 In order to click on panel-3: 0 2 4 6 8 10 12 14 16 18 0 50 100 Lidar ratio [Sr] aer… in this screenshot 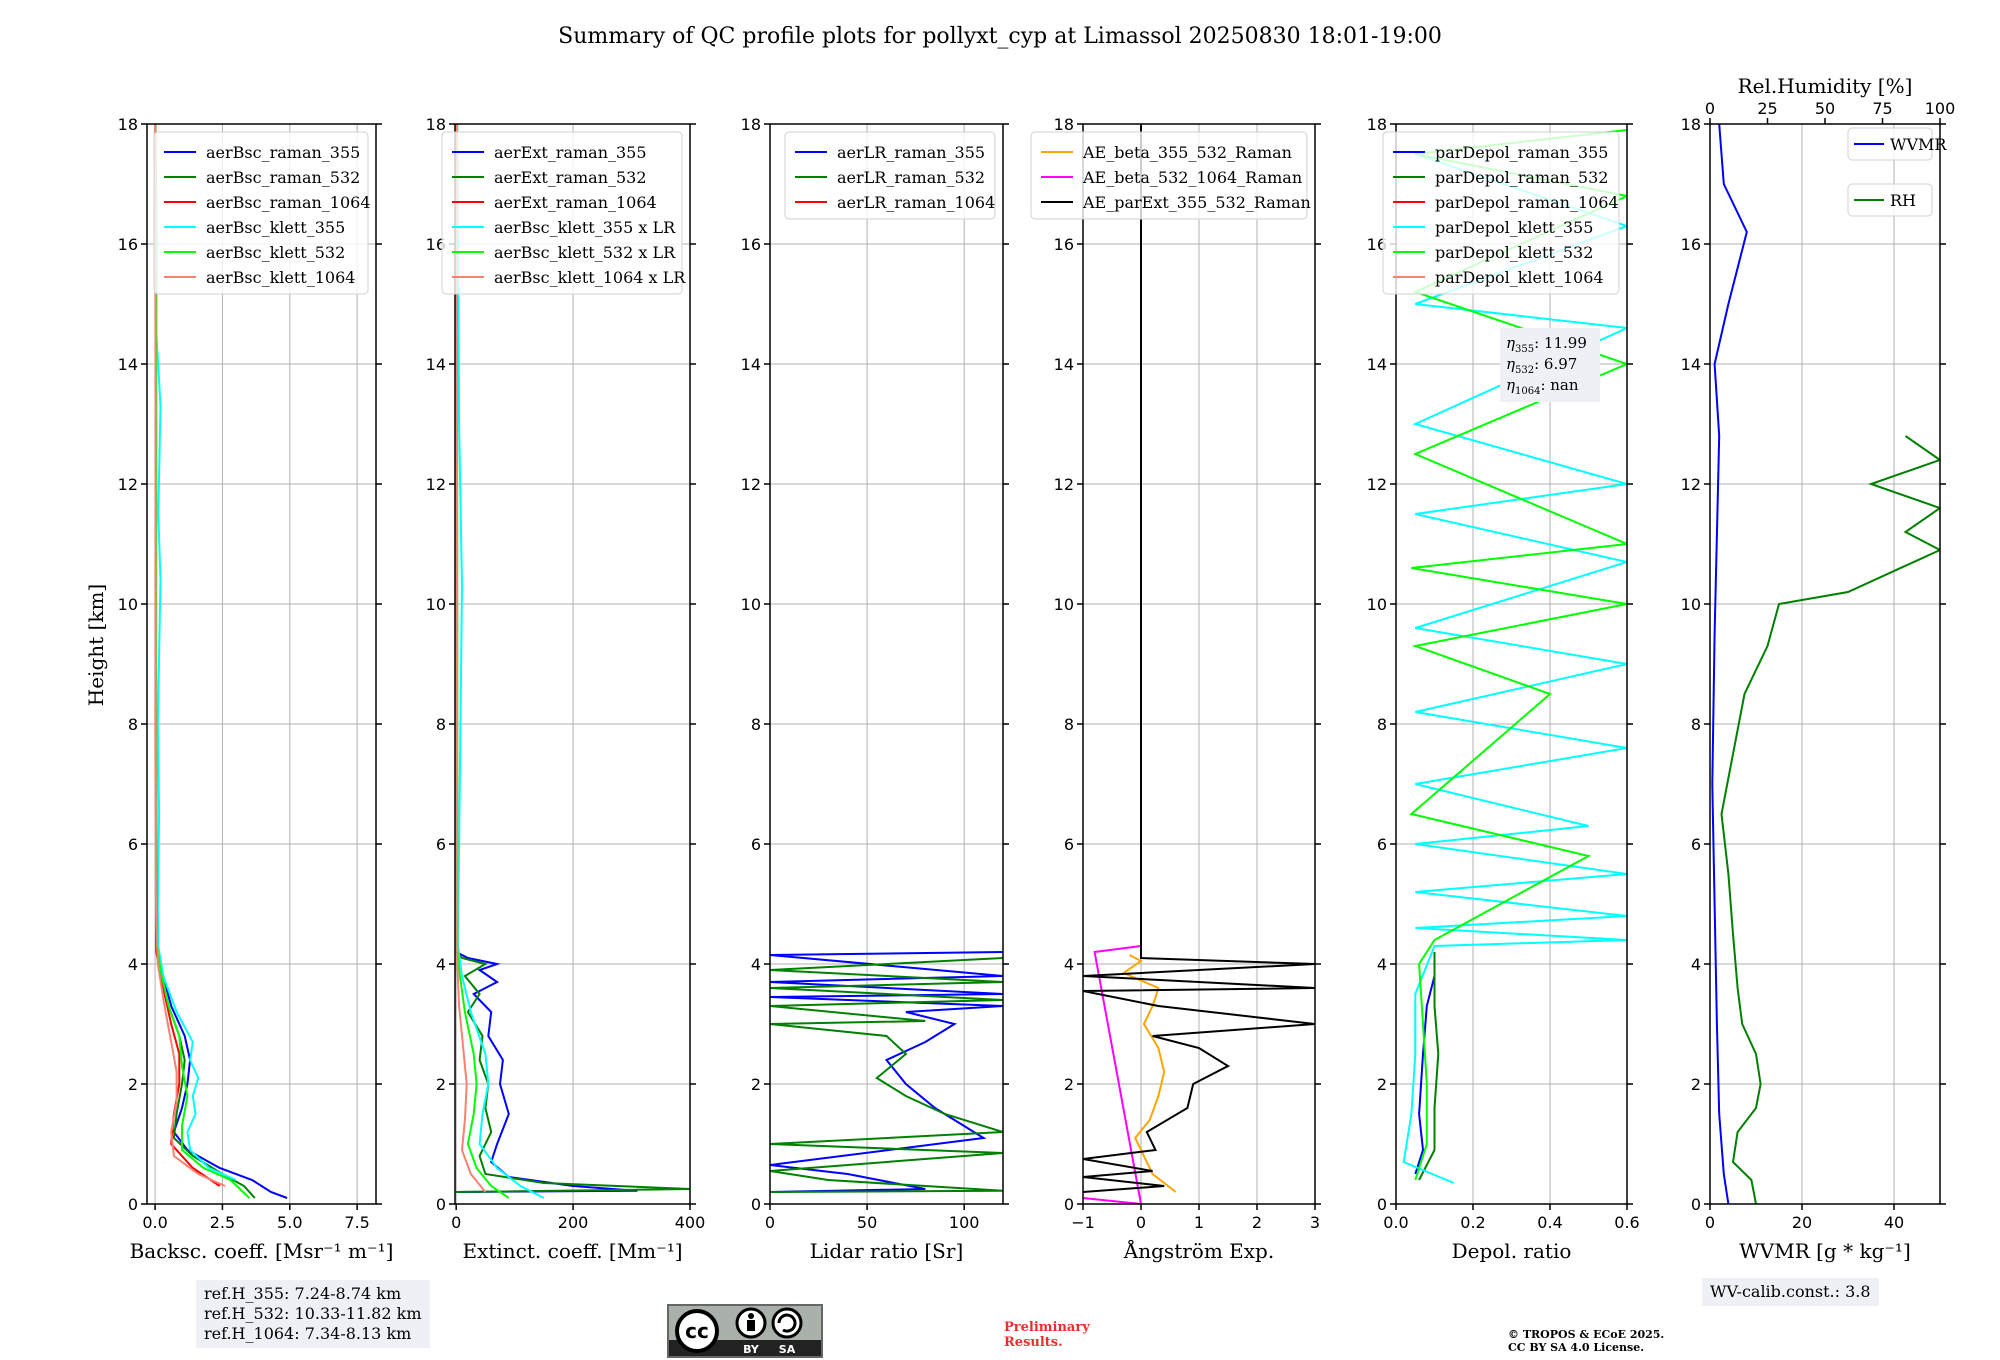, I will do `click(875, 689)`.